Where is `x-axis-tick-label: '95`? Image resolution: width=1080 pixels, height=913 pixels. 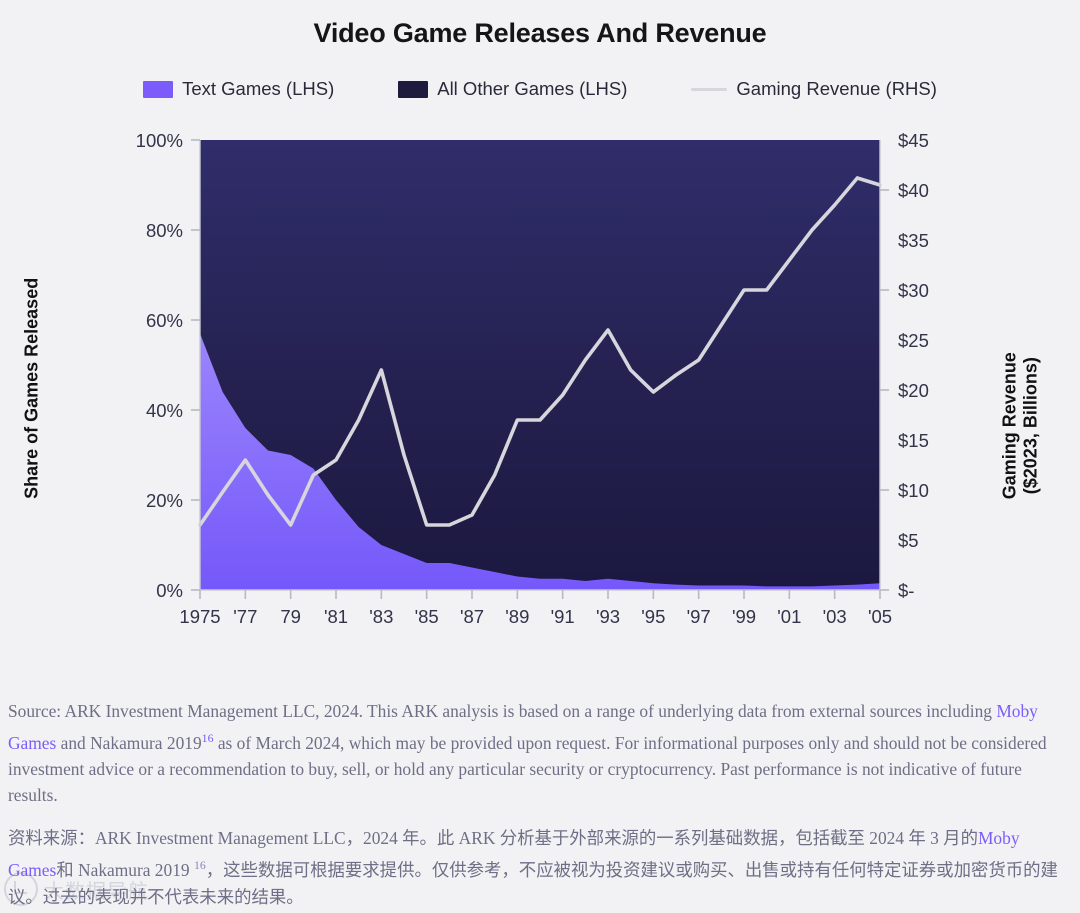 x-axis-tick-label: '95 is located at coordinates (653, 616).